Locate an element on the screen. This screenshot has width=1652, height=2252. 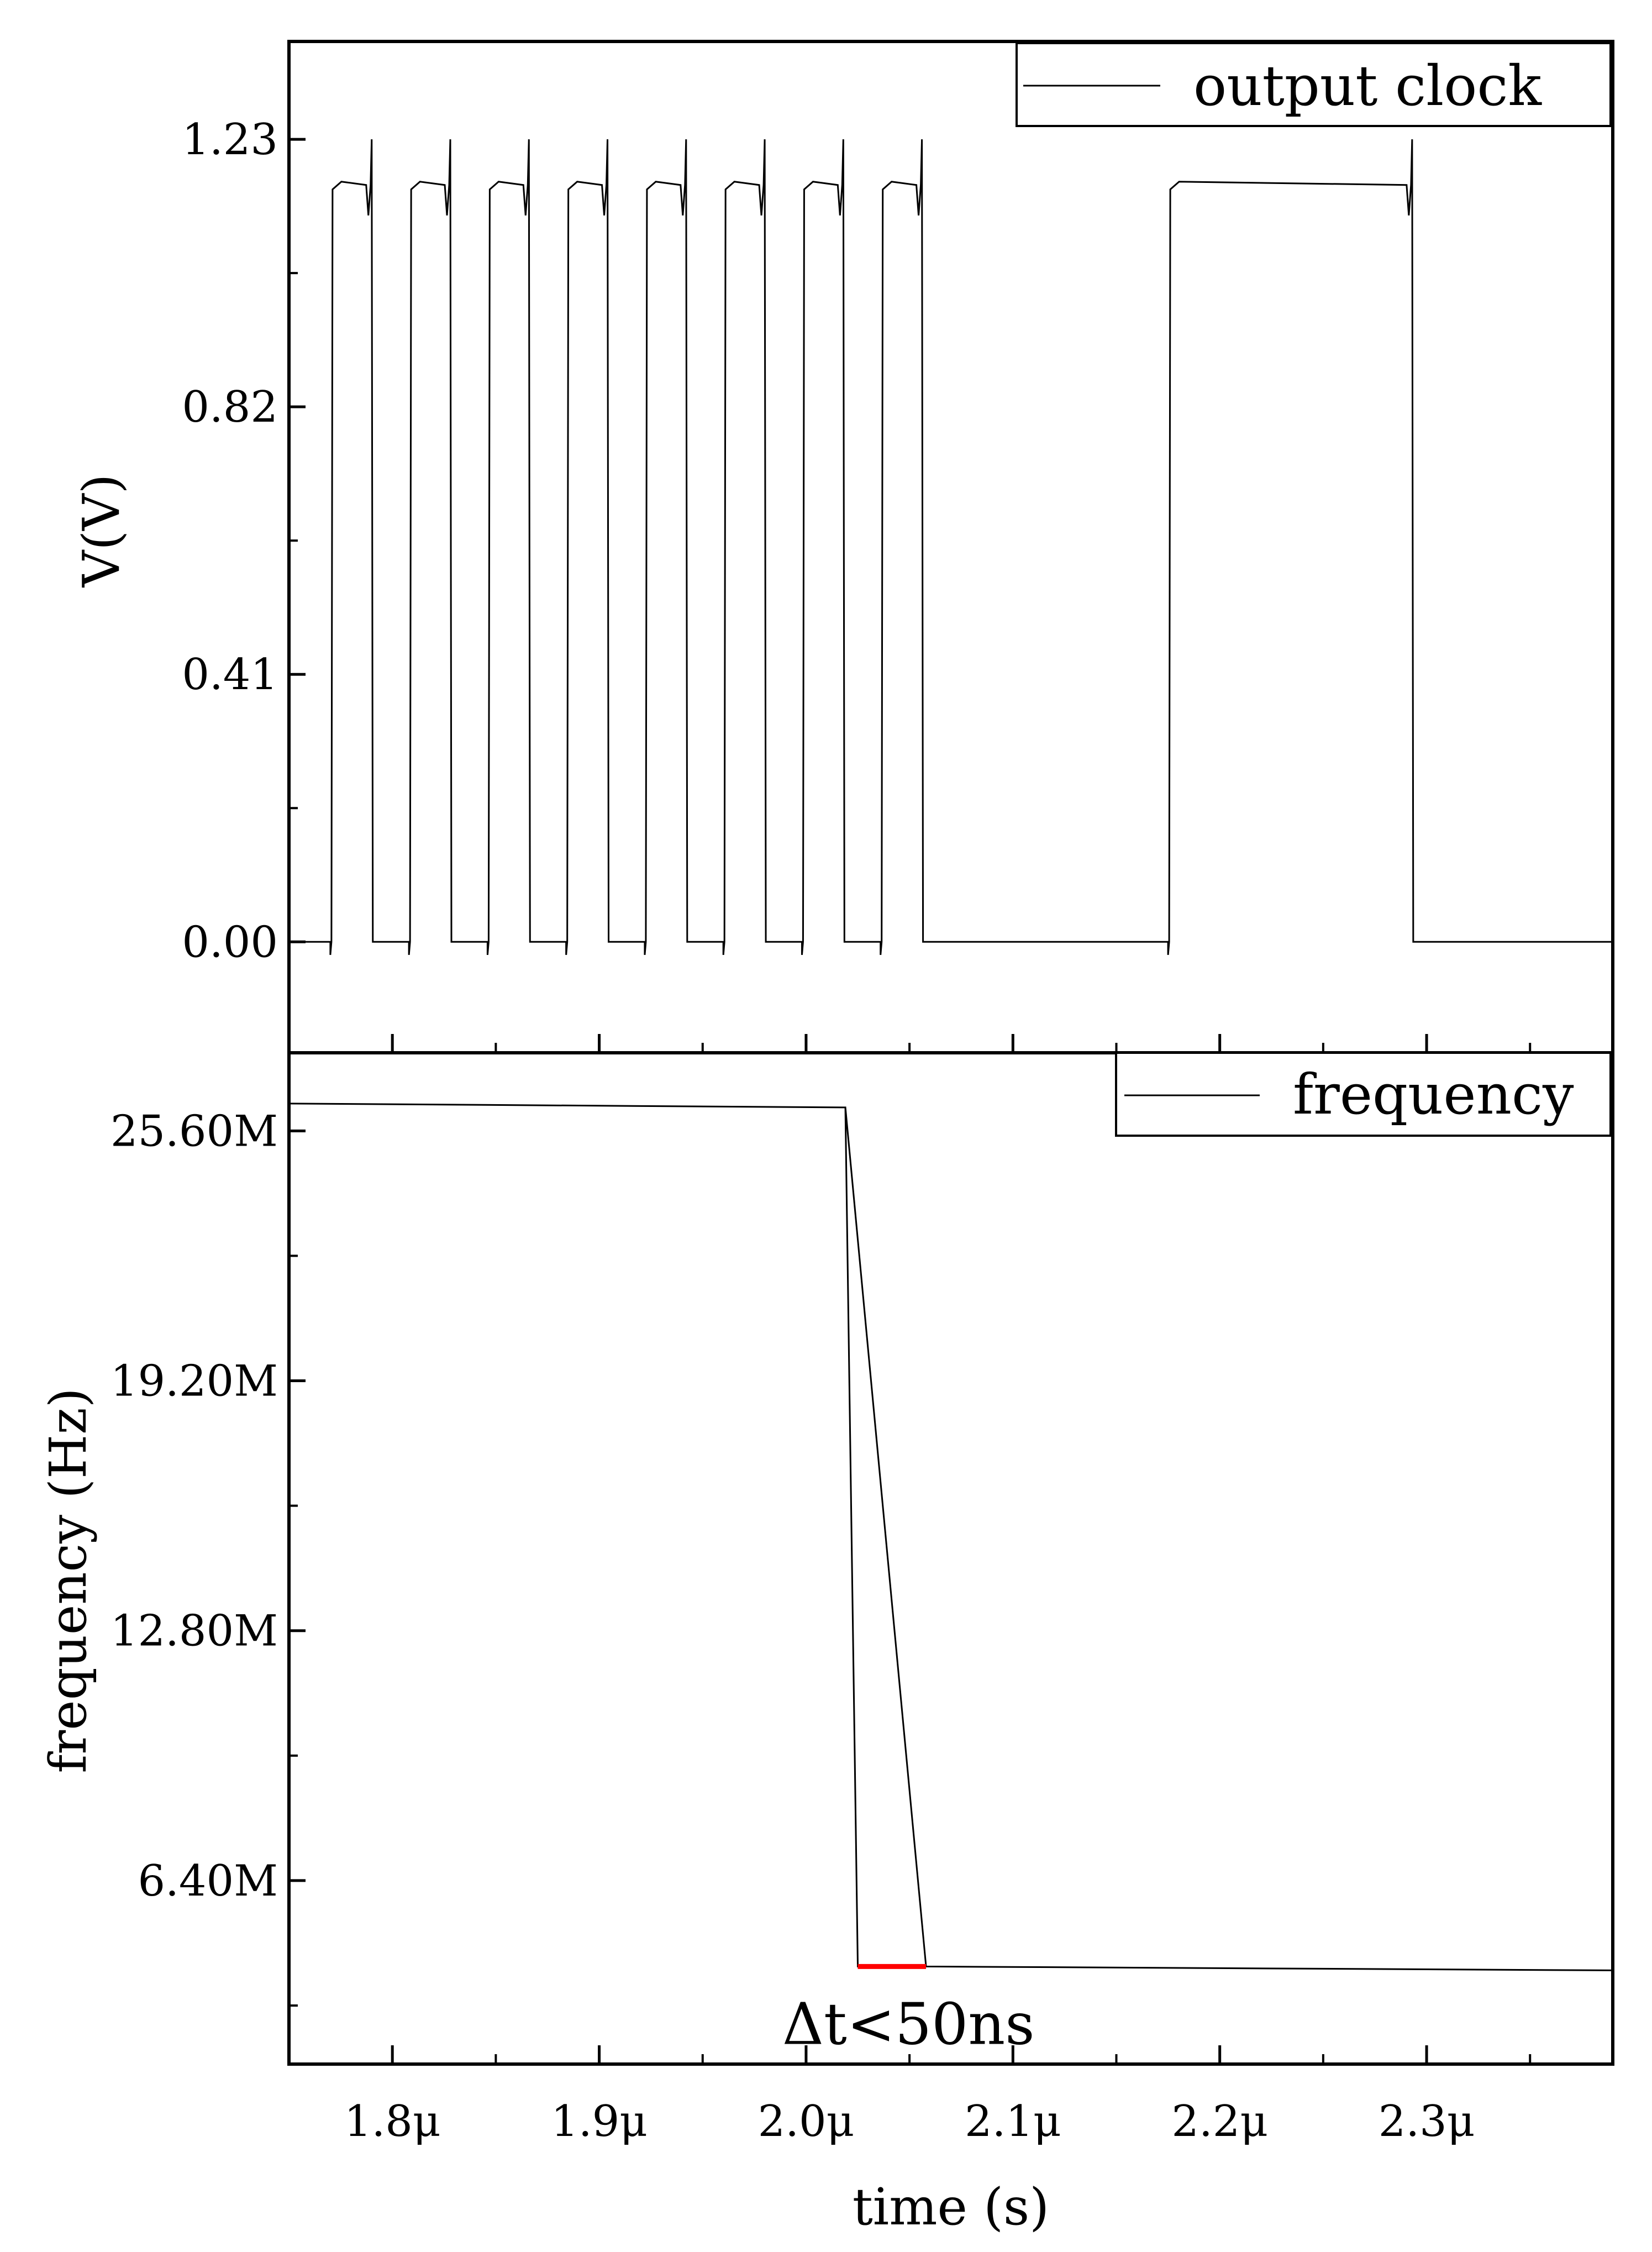
voltage-axis-title: V(V) is located at coordinates (101, 531).